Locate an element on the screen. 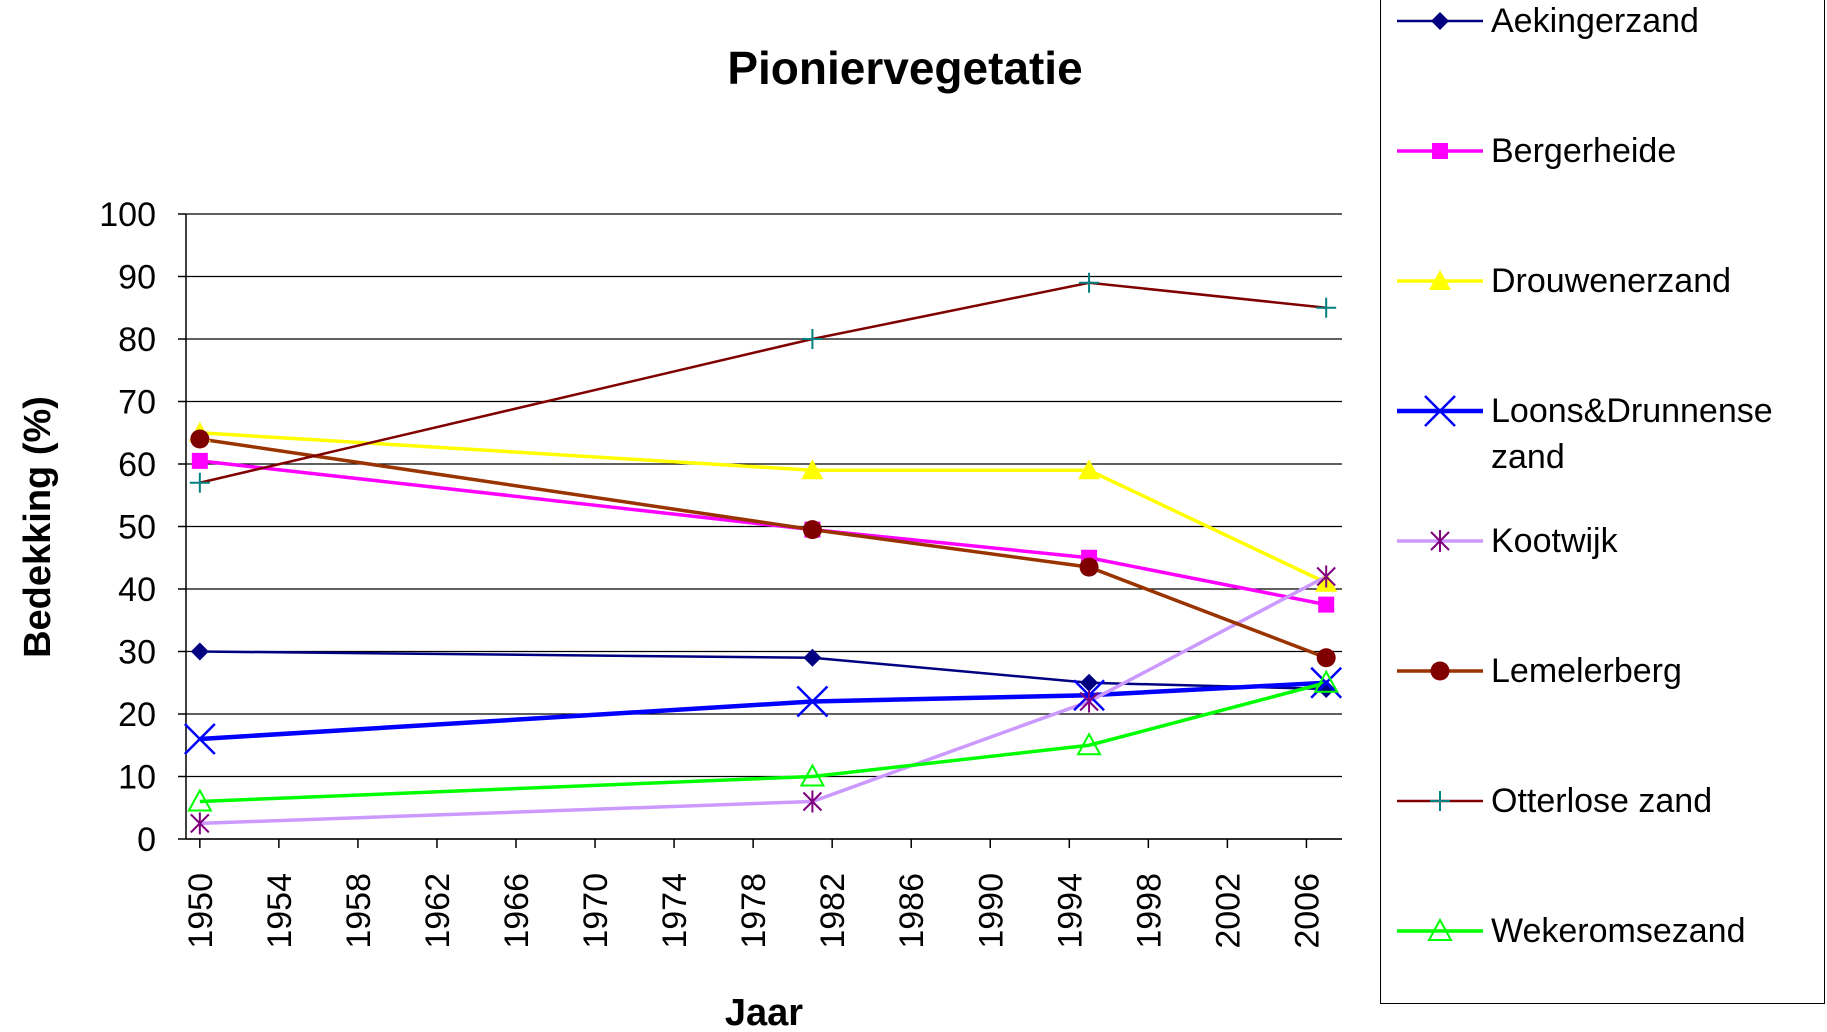 Image resolution: width=1827 pixels, height=1032 pixels. y-tick-label: 90 is located at coordinates (137, 278).